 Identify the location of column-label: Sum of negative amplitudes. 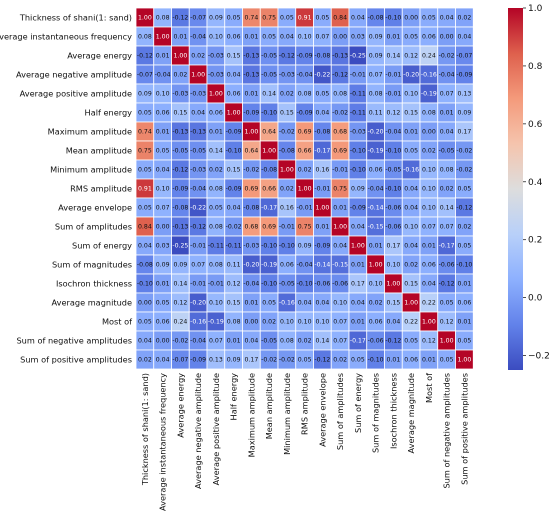
(447, 431).